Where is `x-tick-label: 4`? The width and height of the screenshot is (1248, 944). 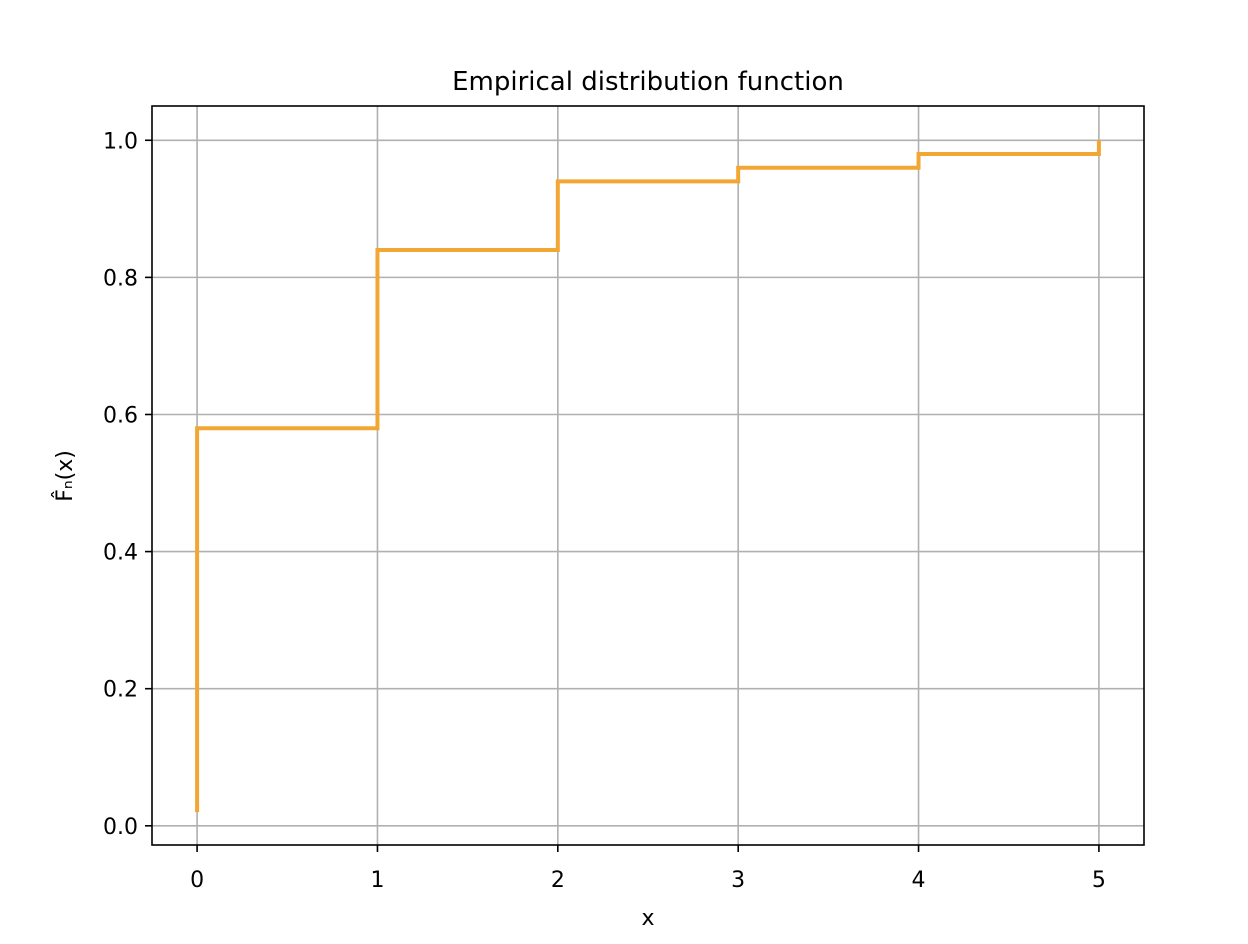
x-tick-label: 4 is located at coordinates (919, 880).